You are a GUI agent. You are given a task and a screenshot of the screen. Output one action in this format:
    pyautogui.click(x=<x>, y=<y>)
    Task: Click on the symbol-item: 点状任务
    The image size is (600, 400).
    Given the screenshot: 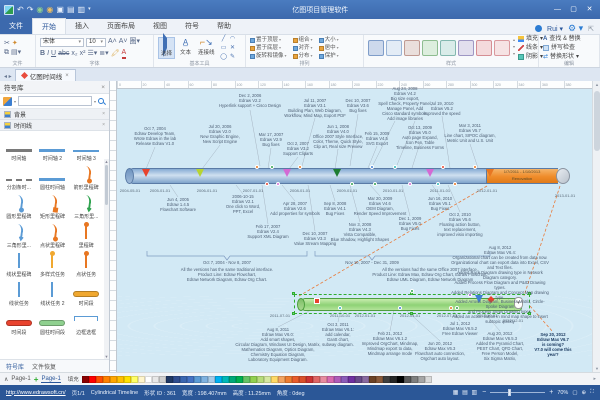 What is the action you would take?
    pyautogui.click(x=86, y=263)
    